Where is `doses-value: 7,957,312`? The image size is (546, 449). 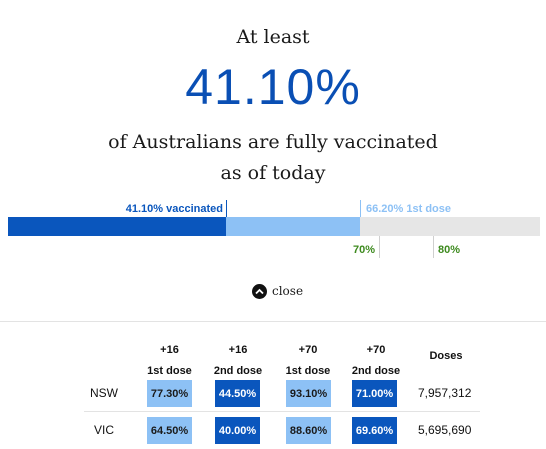
doses-value: 7,957,312 is located at coordinates (445, 393).